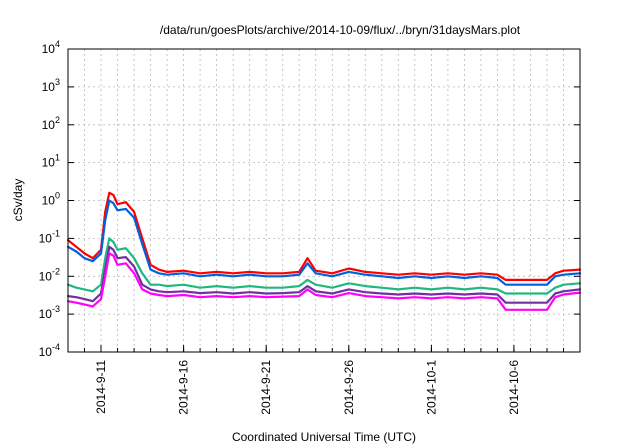 The height and width of the screenshot is (448, 640). I want to click on y-tick-label: 10³, so click(51, 85).